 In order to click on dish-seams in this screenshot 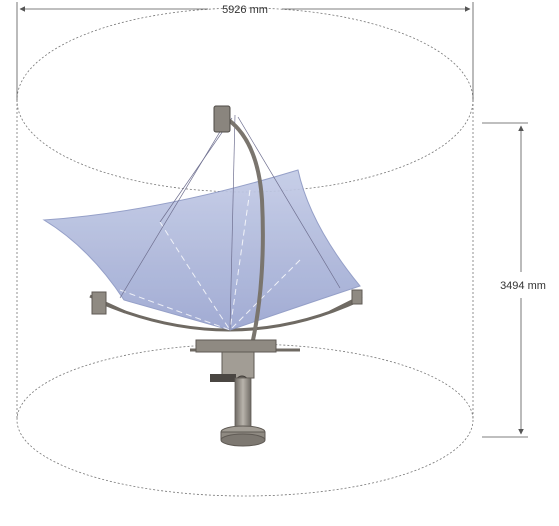, I will do `click(210, 260)`.